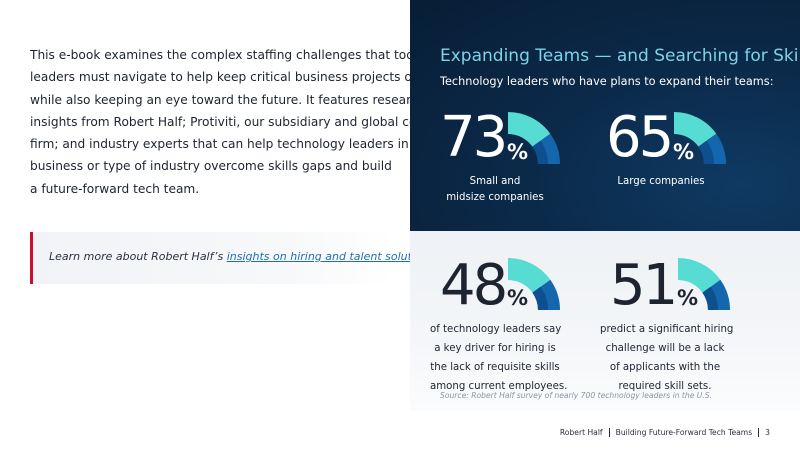 Image resolution: width=800 pixels, height=450 pixels. What do you see at coordinates (499, 386) in the screenshot?
I see `stat-label-line: among current employees.` at bounding box center [499, 386].